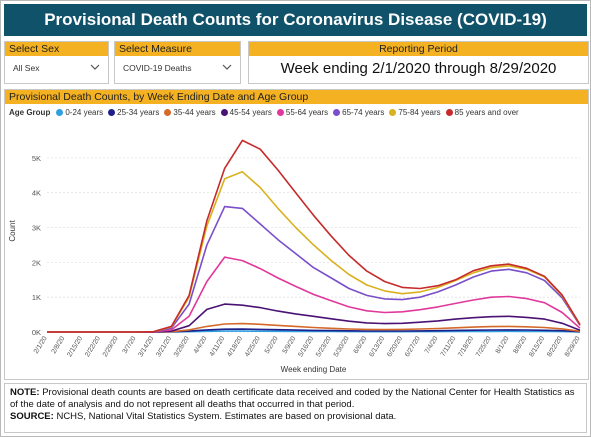  What do you see at coordinates (486, 112) in the screenshot?
I see `legend-label: 85 years and over` at bounding box center [486, 112].